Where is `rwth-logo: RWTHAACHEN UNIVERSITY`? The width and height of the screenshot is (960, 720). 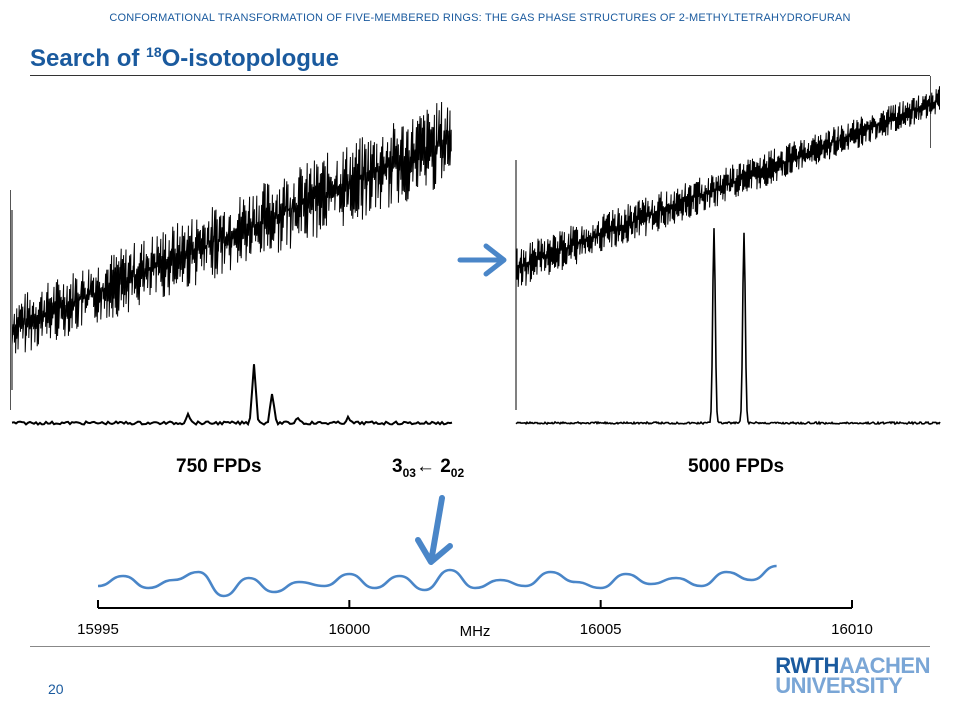
rwth-logo: RWTHAACHEN UNIVERSITY is located at coordinates (853, 675).